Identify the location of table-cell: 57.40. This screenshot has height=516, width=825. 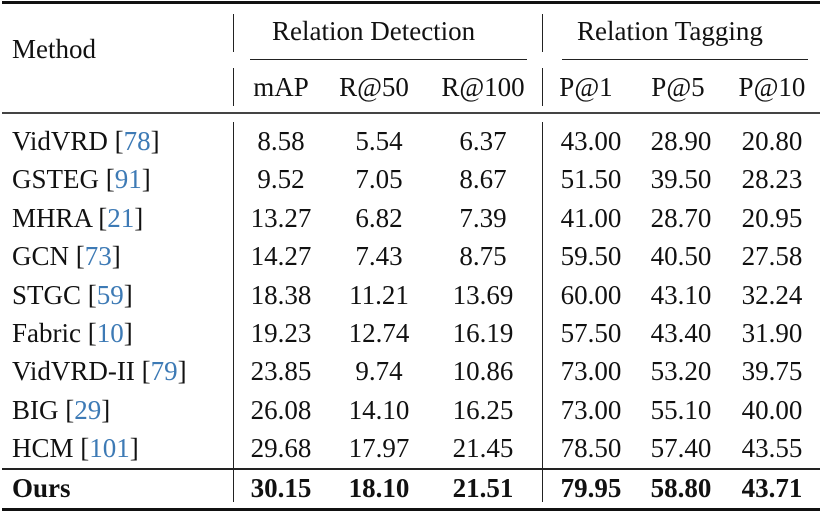
(681, 448).